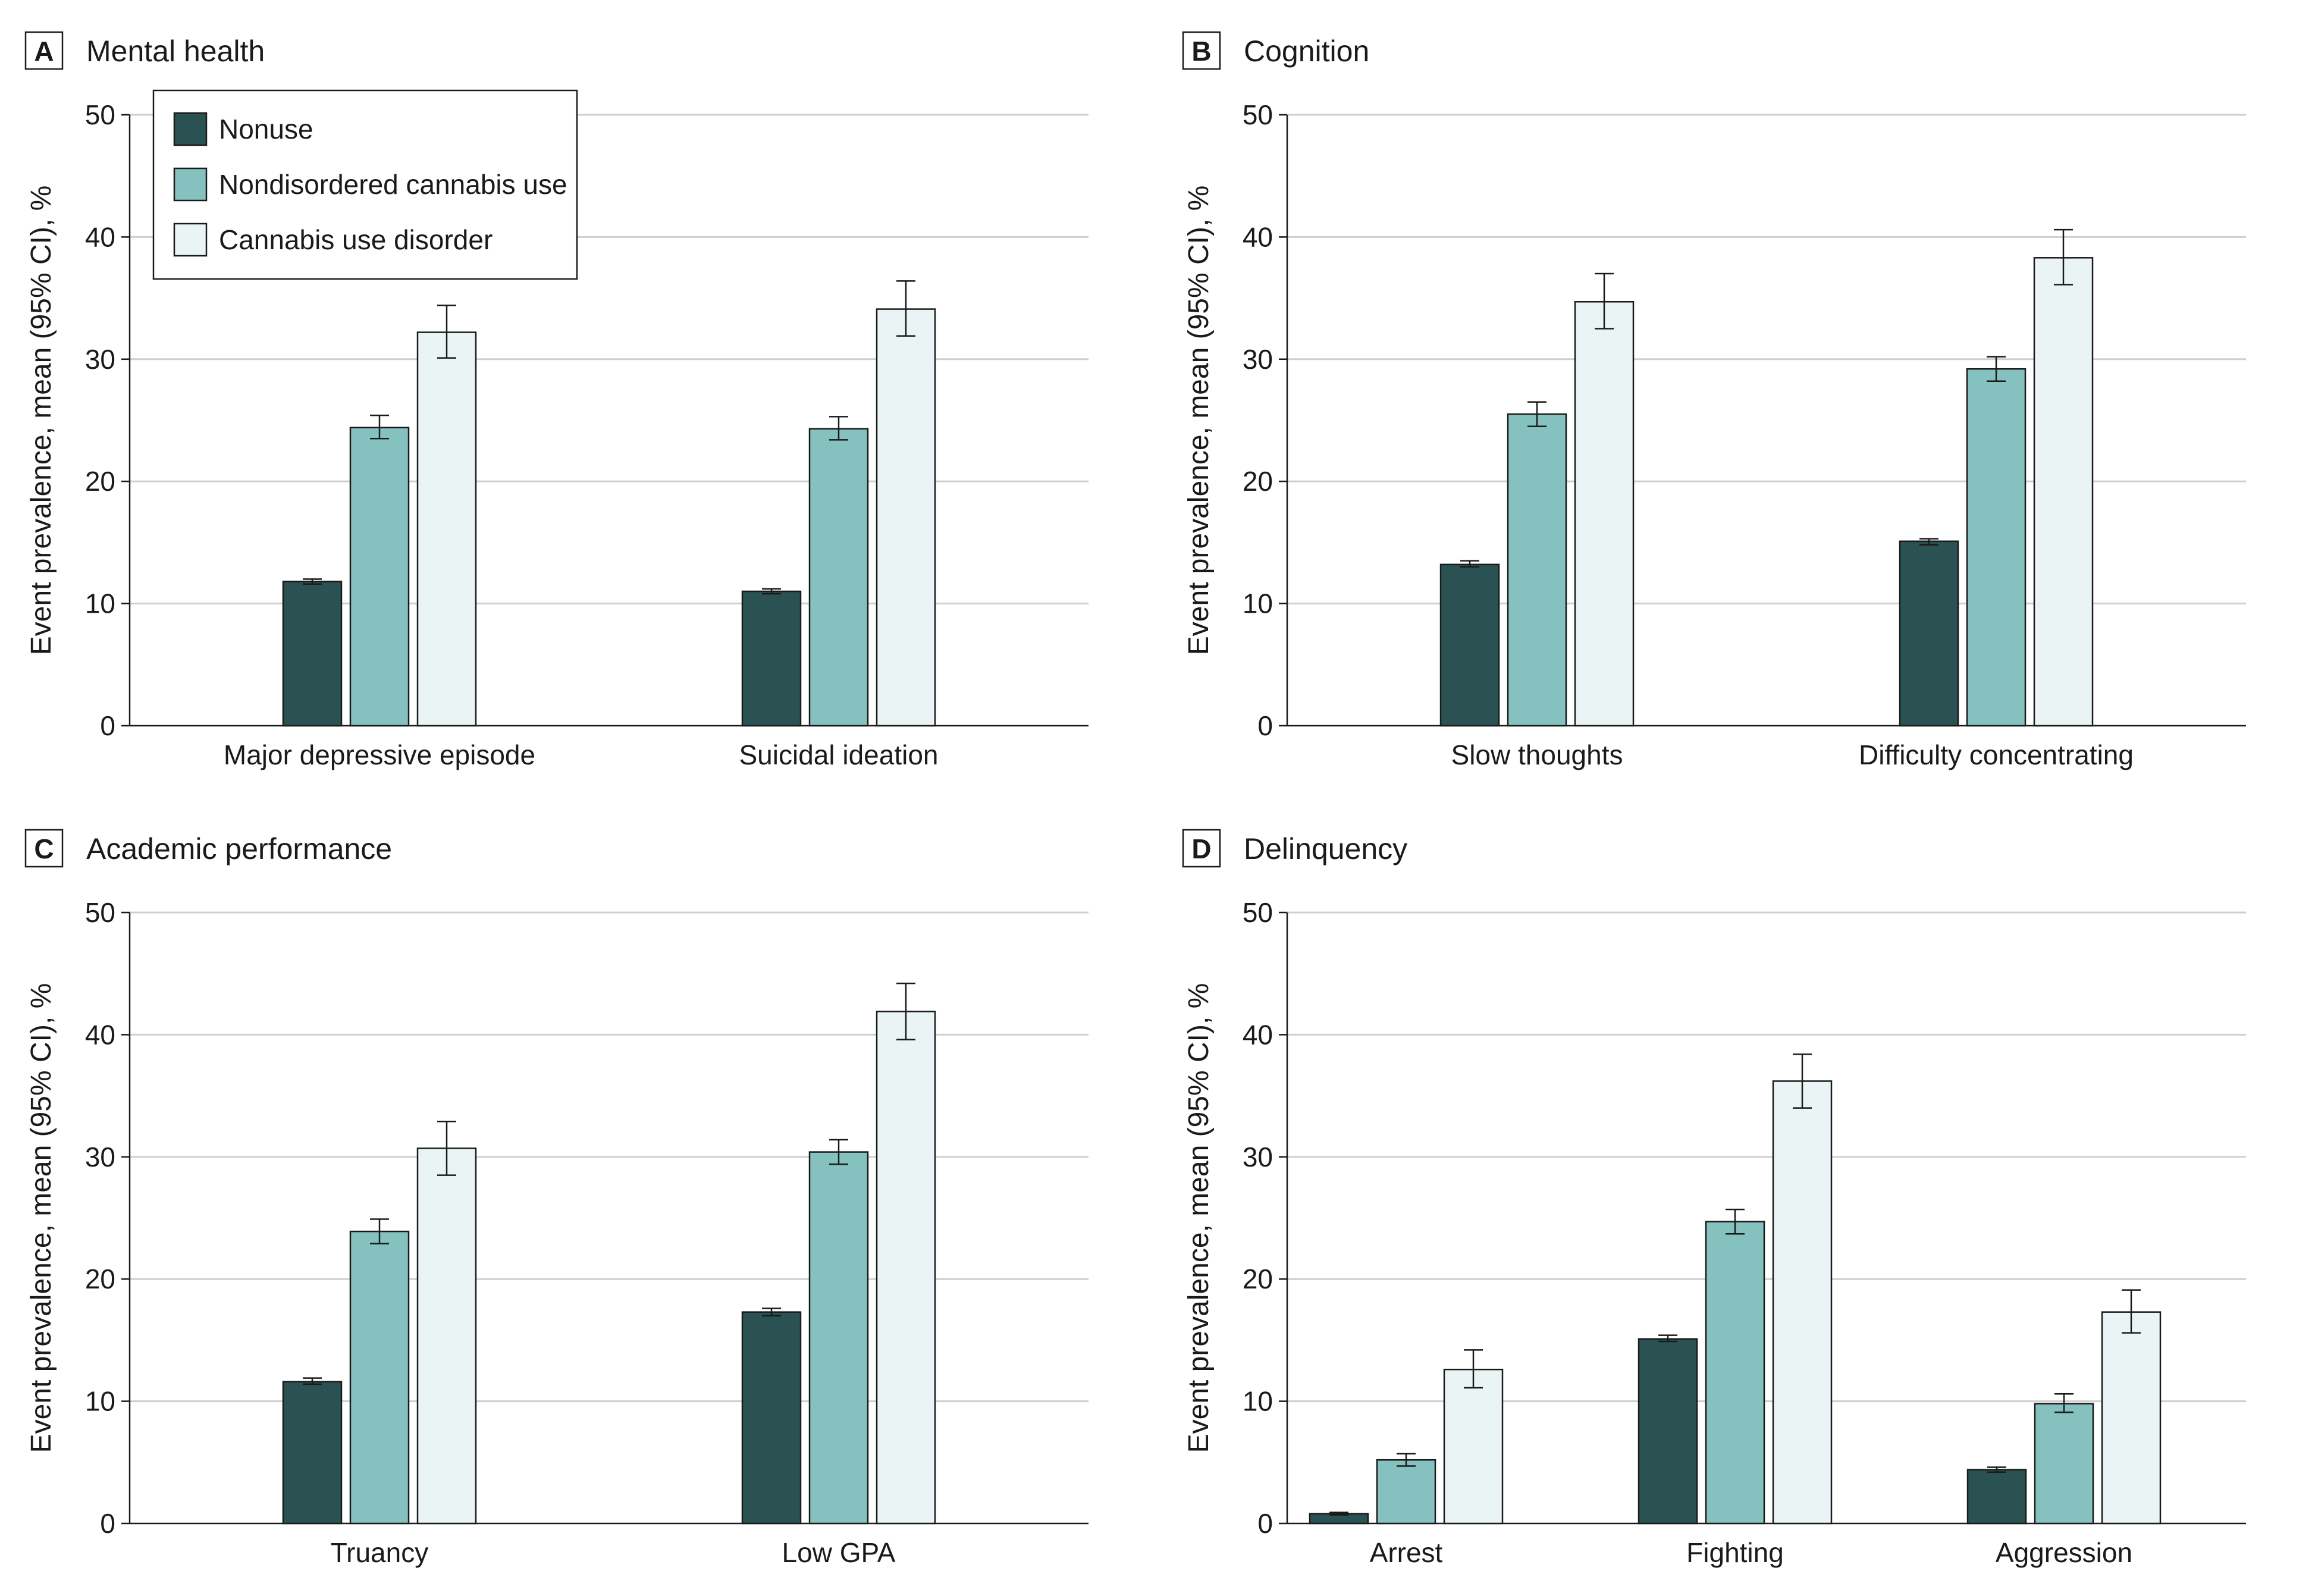  I want to click on x-tick-label-truancy: Truancy, so click(379, 1552).